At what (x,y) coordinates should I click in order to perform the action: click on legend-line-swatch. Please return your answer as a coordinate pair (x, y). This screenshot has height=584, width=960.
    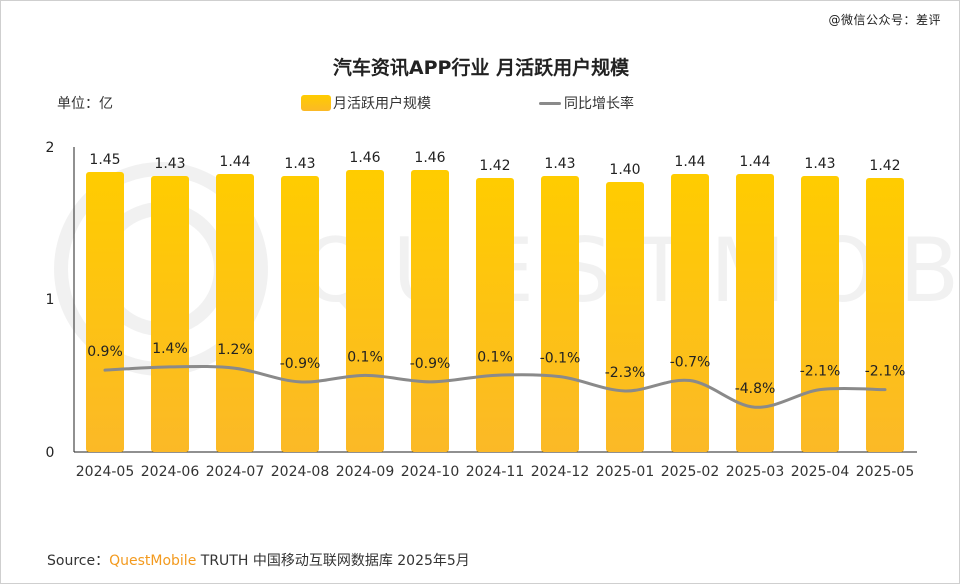
    Looking at the image, I should click on (550, 103).